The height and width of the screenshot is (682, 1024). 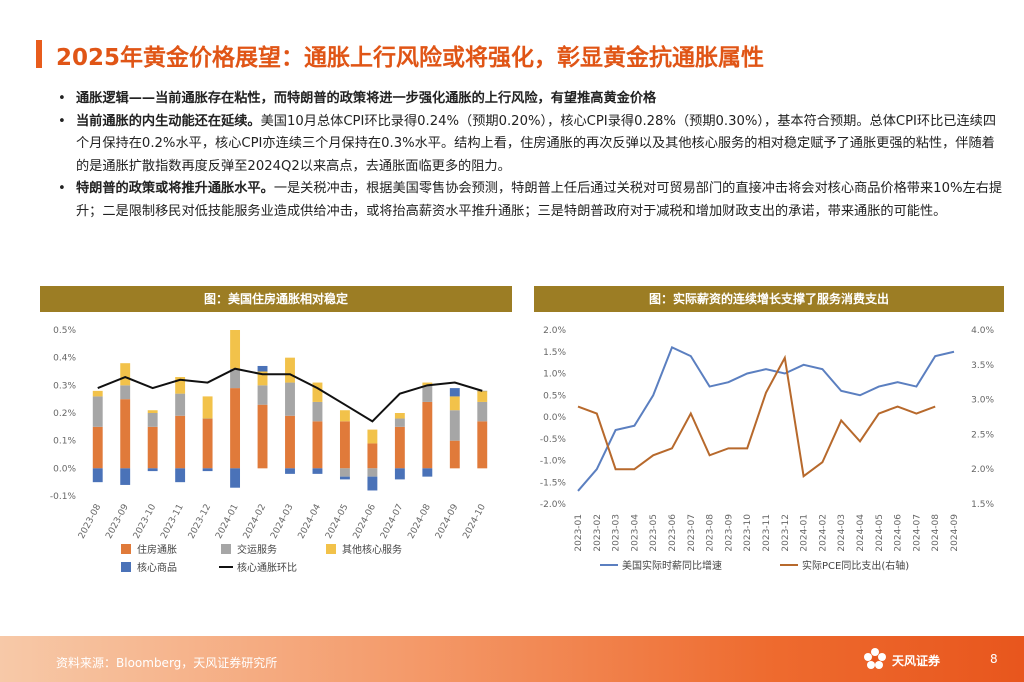 I want to click on title-accent-bar, so click(x=39, y=54).